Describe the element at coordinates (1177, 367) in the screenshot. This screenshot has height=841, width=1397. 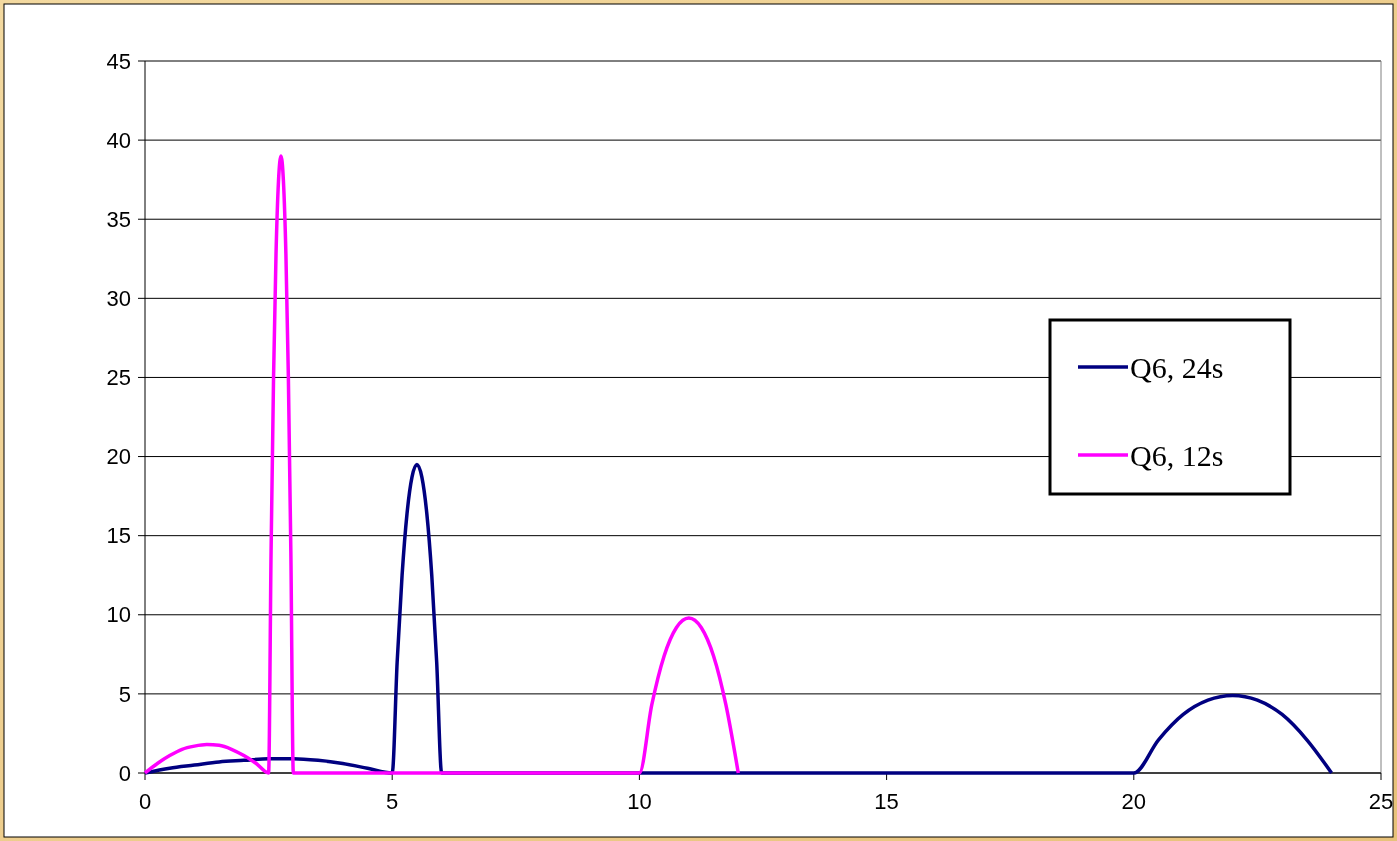
I see `legend-label: Q6, 24s` at that location.